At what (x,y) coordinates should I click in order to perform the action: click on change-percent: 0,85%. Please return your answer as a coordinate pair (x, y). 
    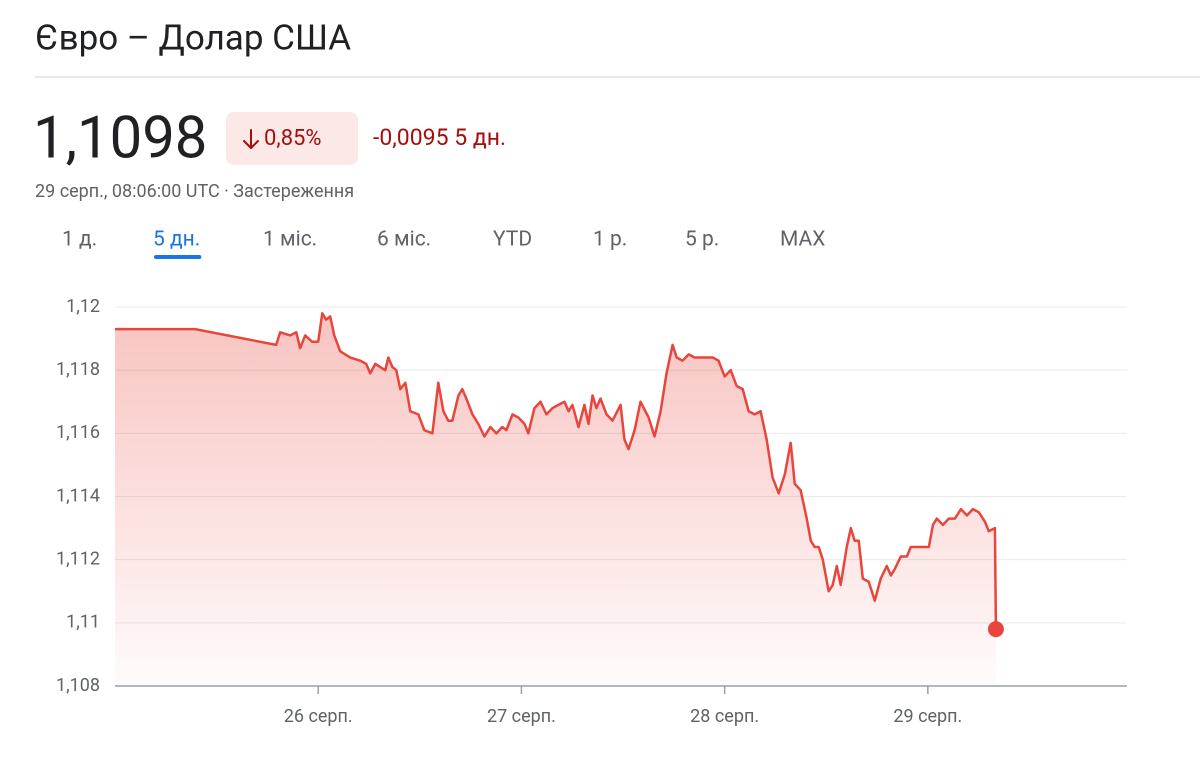
    Looking at the image, I should click on (293, 138).